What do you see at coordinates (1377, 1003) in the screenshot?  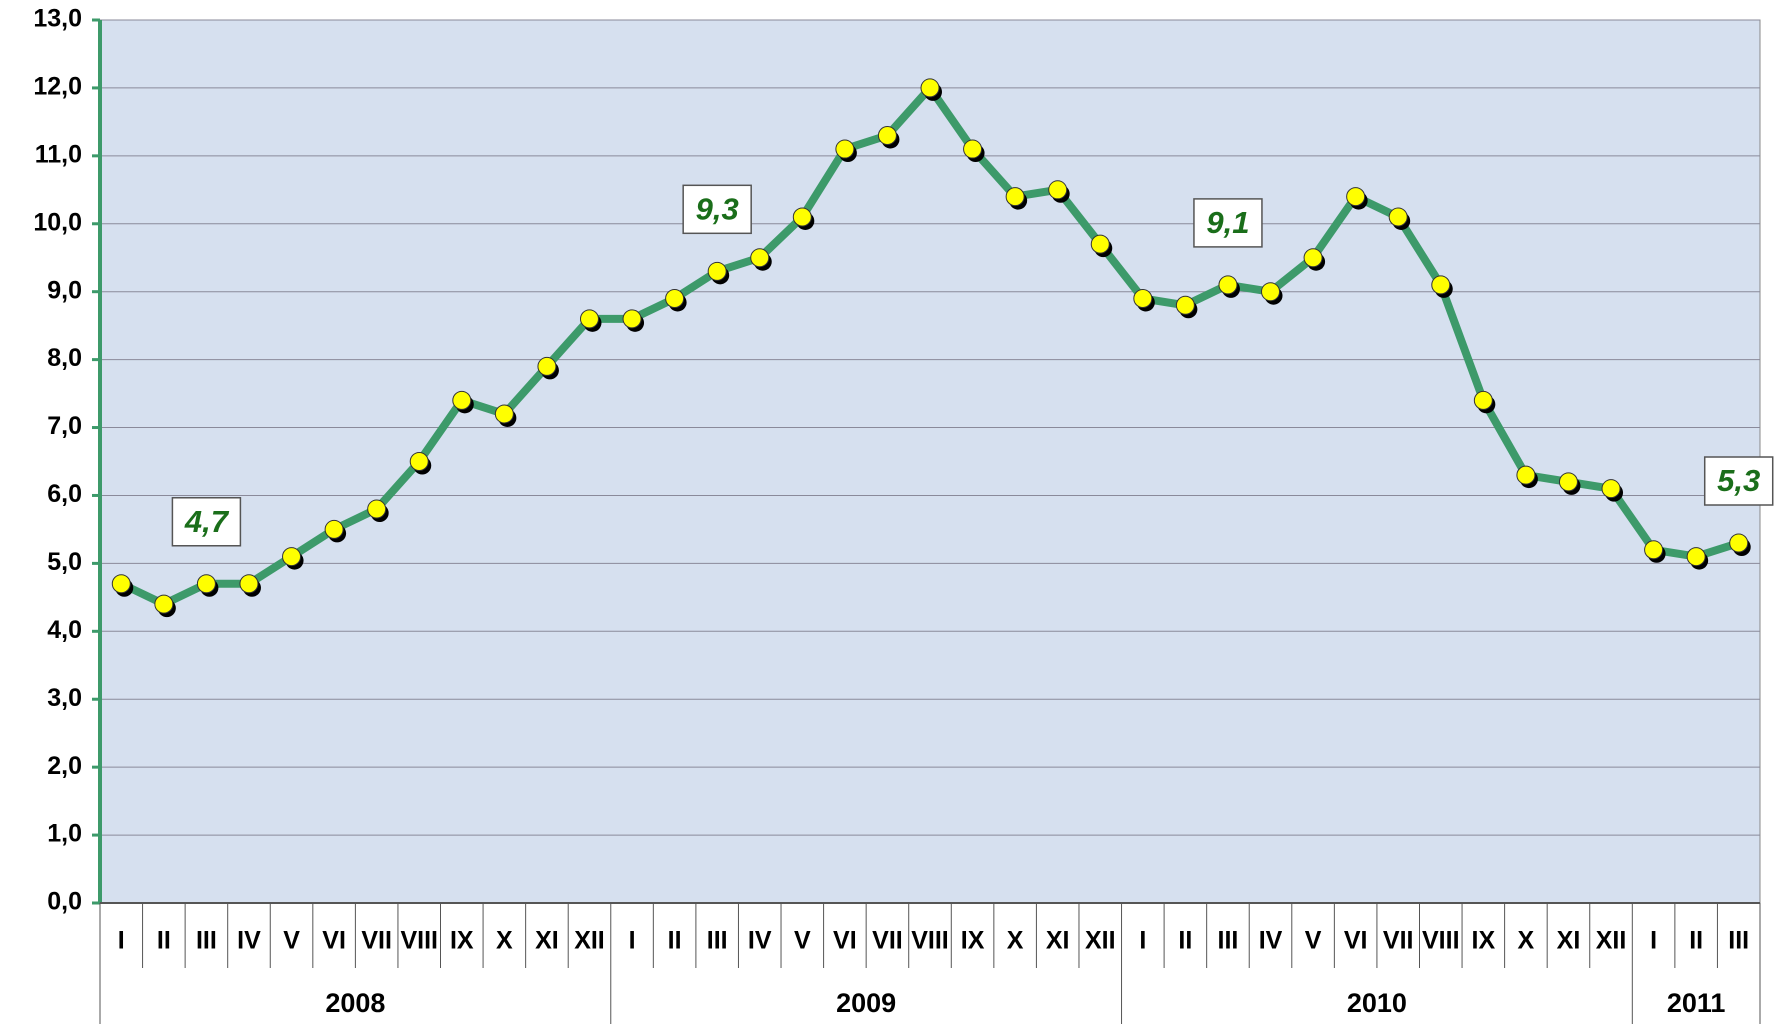 I see `year-label: 2010` at bounding box center [1377, 1003].